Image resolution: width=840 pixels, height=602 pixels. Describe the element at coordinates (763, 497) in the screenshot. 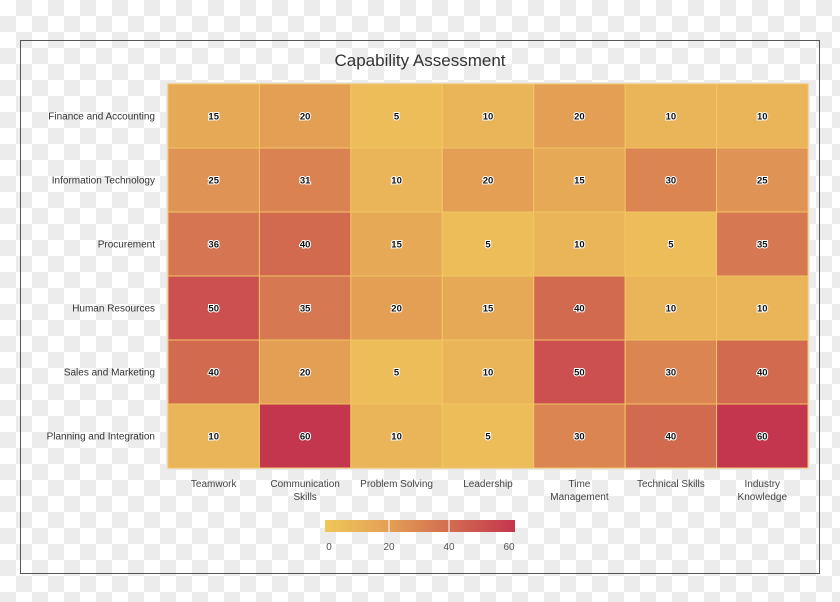

I see `column-label: Knowledge` at that location.